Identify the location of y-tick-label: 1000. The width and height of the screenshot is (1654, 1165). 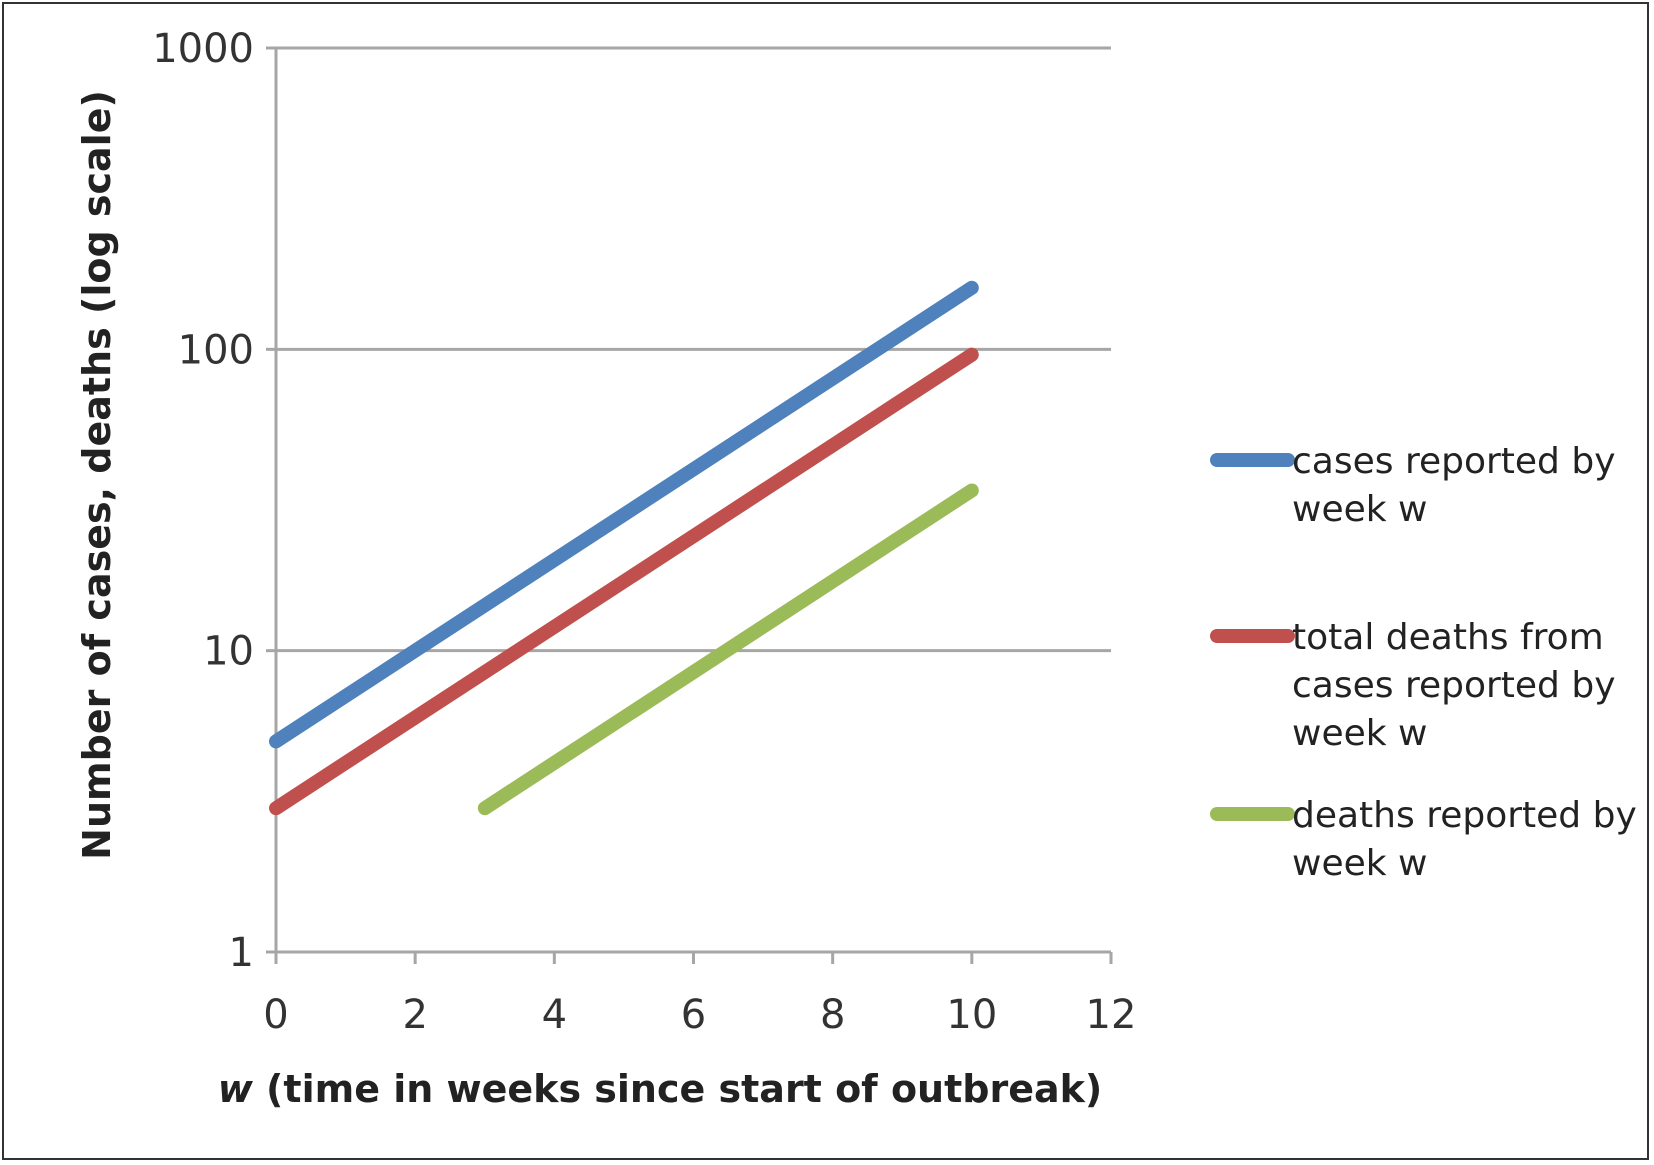
(203, 49).